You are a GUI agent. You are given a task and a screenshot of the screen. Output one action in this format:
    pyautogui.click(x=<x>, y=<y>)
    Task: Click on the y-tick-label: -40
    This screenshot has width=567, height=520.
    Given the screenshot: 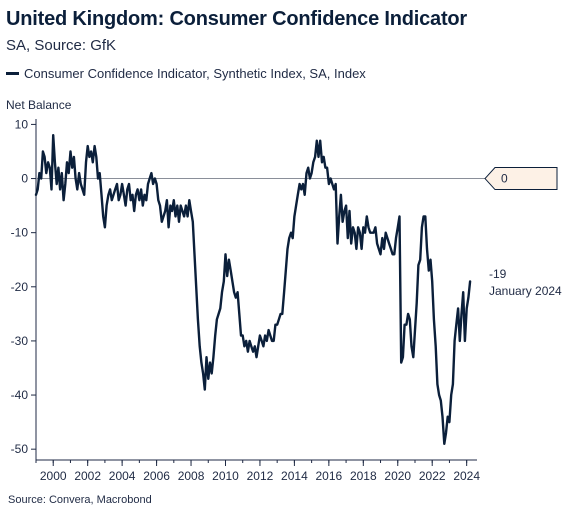 What is the action you would take?
    pyautogui.click(x=20, y=395)
    